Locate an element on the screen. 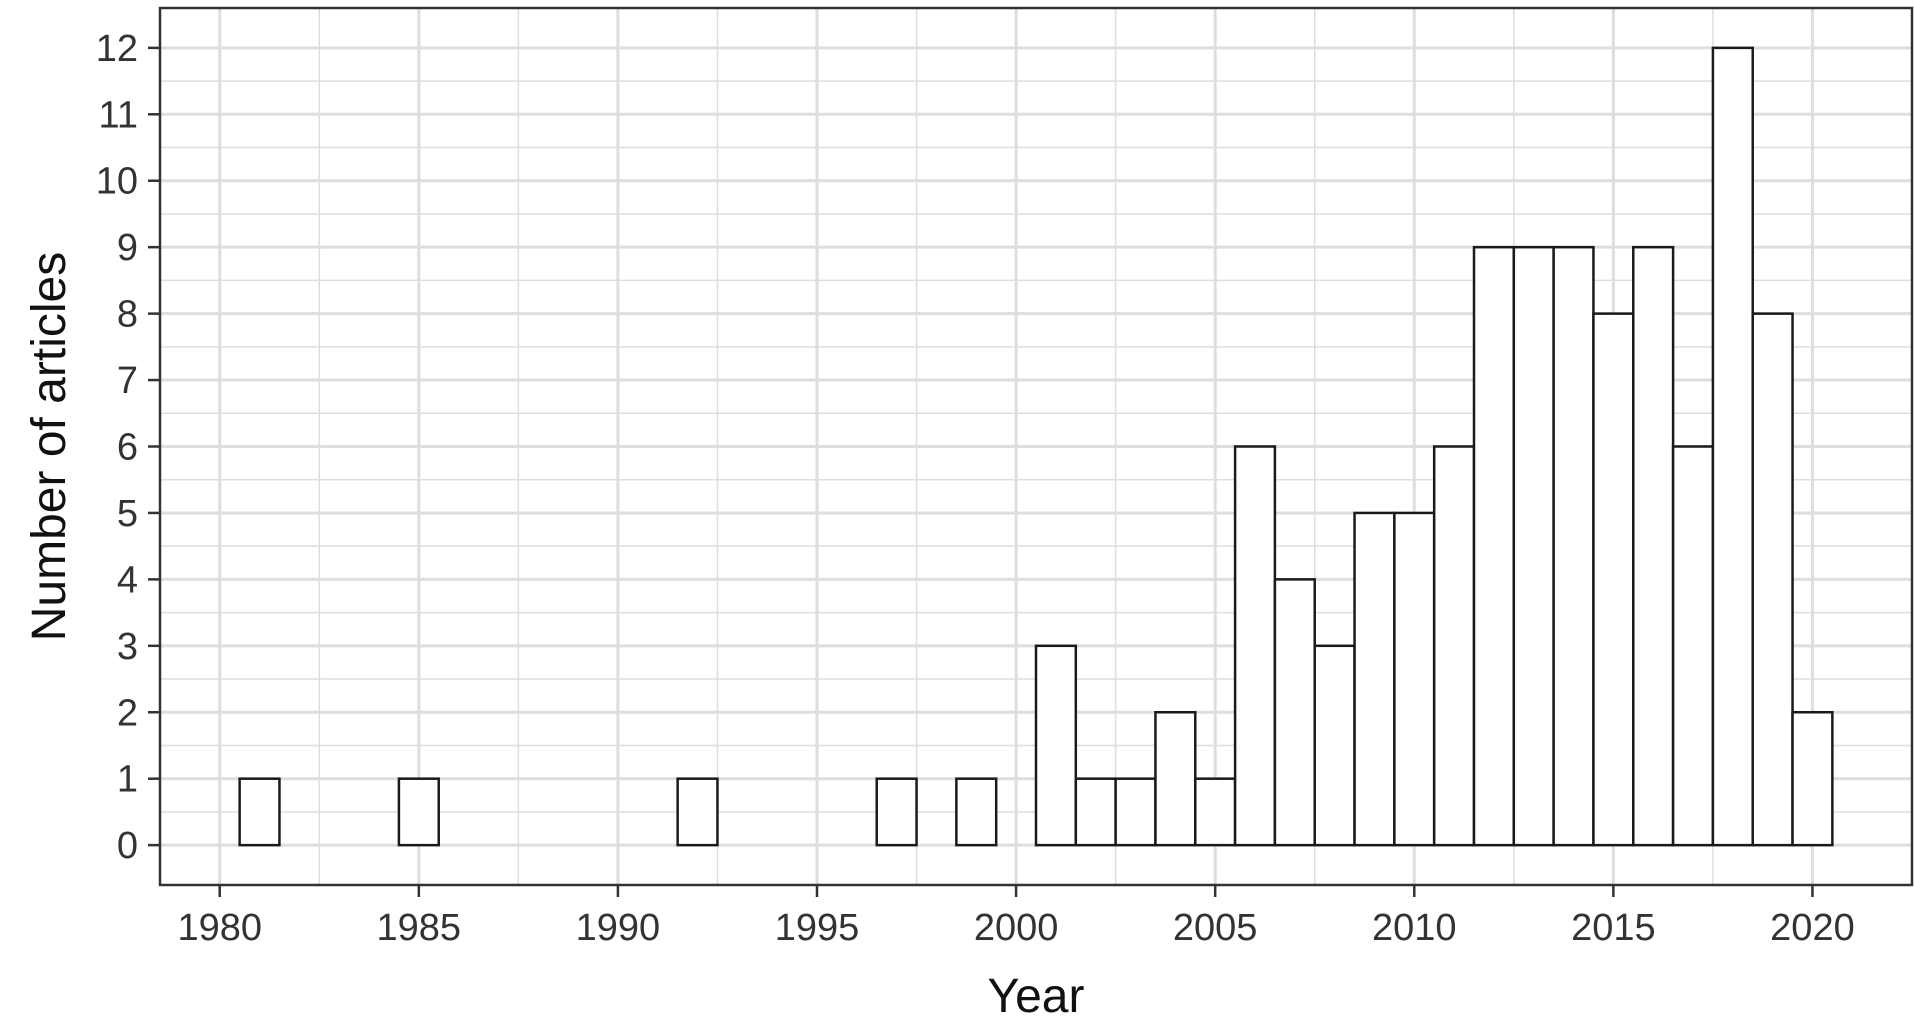  bar-2014 is located at coordinates (1573, 546).